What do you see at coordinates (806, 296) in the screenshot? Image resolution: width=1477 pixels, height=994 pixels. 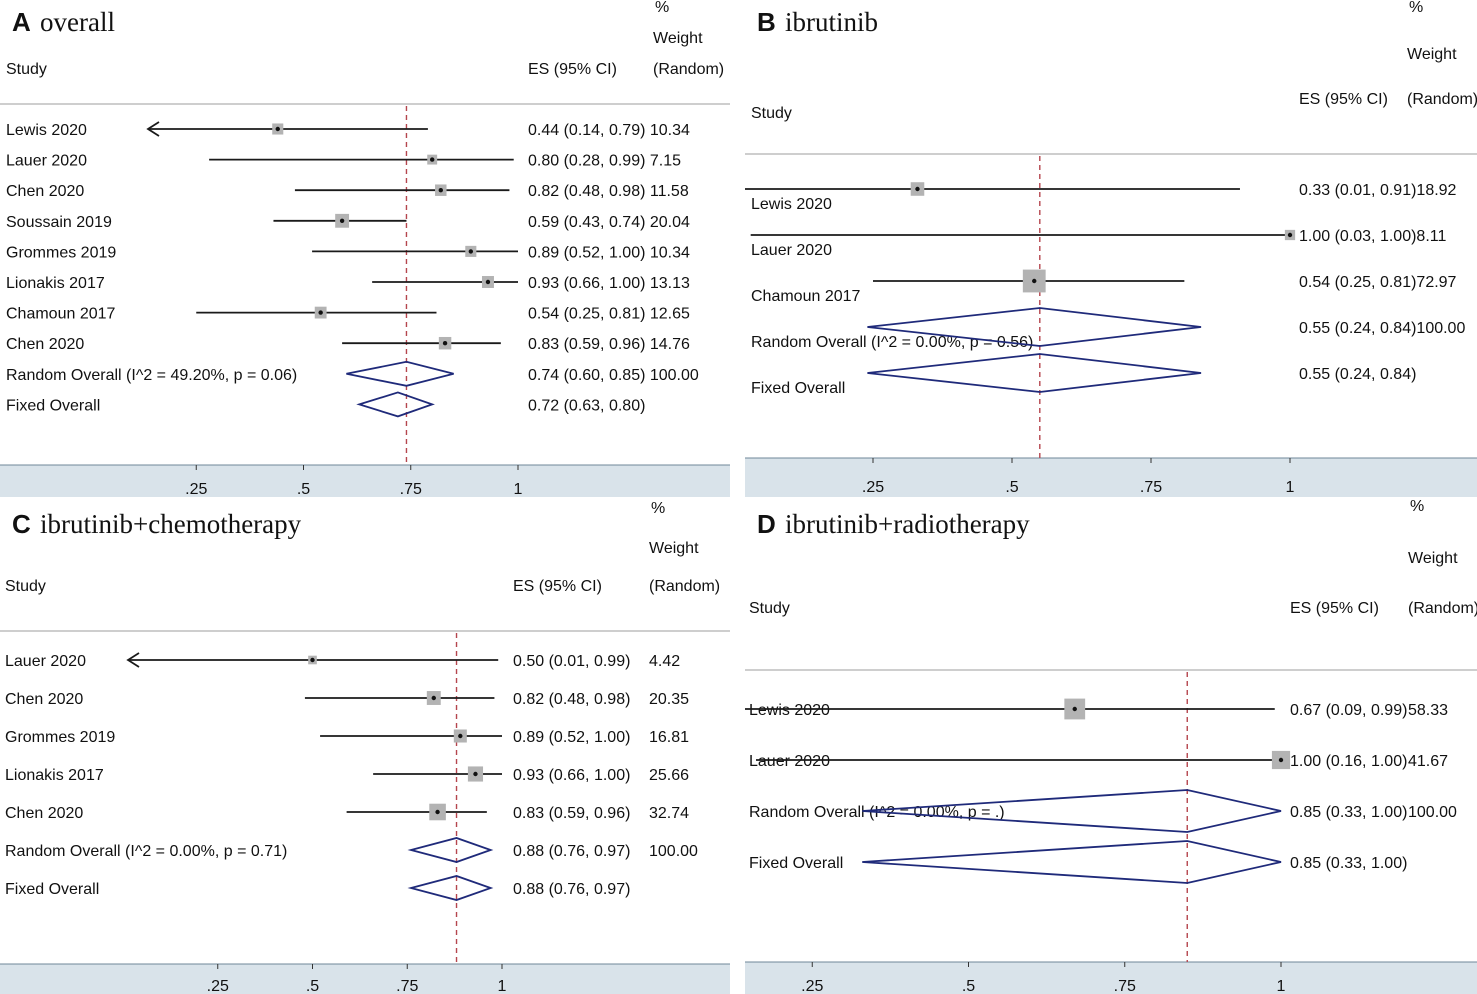 I see `study-label: Chamoun 2017` at bounding box center [806, 296].